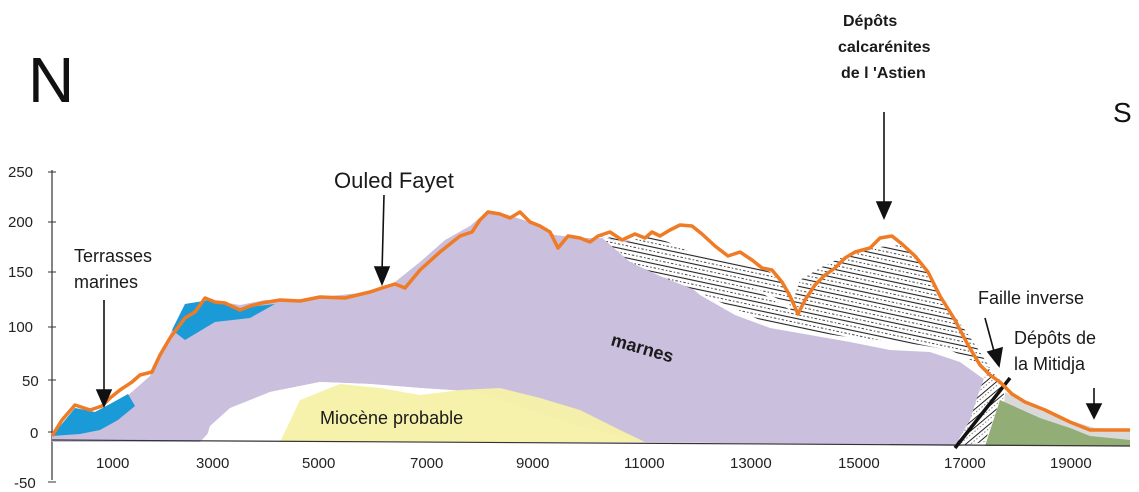 Image resolution: width=1139 pixels, height=492 pixels. Describe the element at coordinates (52, 327) in the screenshot. I see `y-ticks` at that location.